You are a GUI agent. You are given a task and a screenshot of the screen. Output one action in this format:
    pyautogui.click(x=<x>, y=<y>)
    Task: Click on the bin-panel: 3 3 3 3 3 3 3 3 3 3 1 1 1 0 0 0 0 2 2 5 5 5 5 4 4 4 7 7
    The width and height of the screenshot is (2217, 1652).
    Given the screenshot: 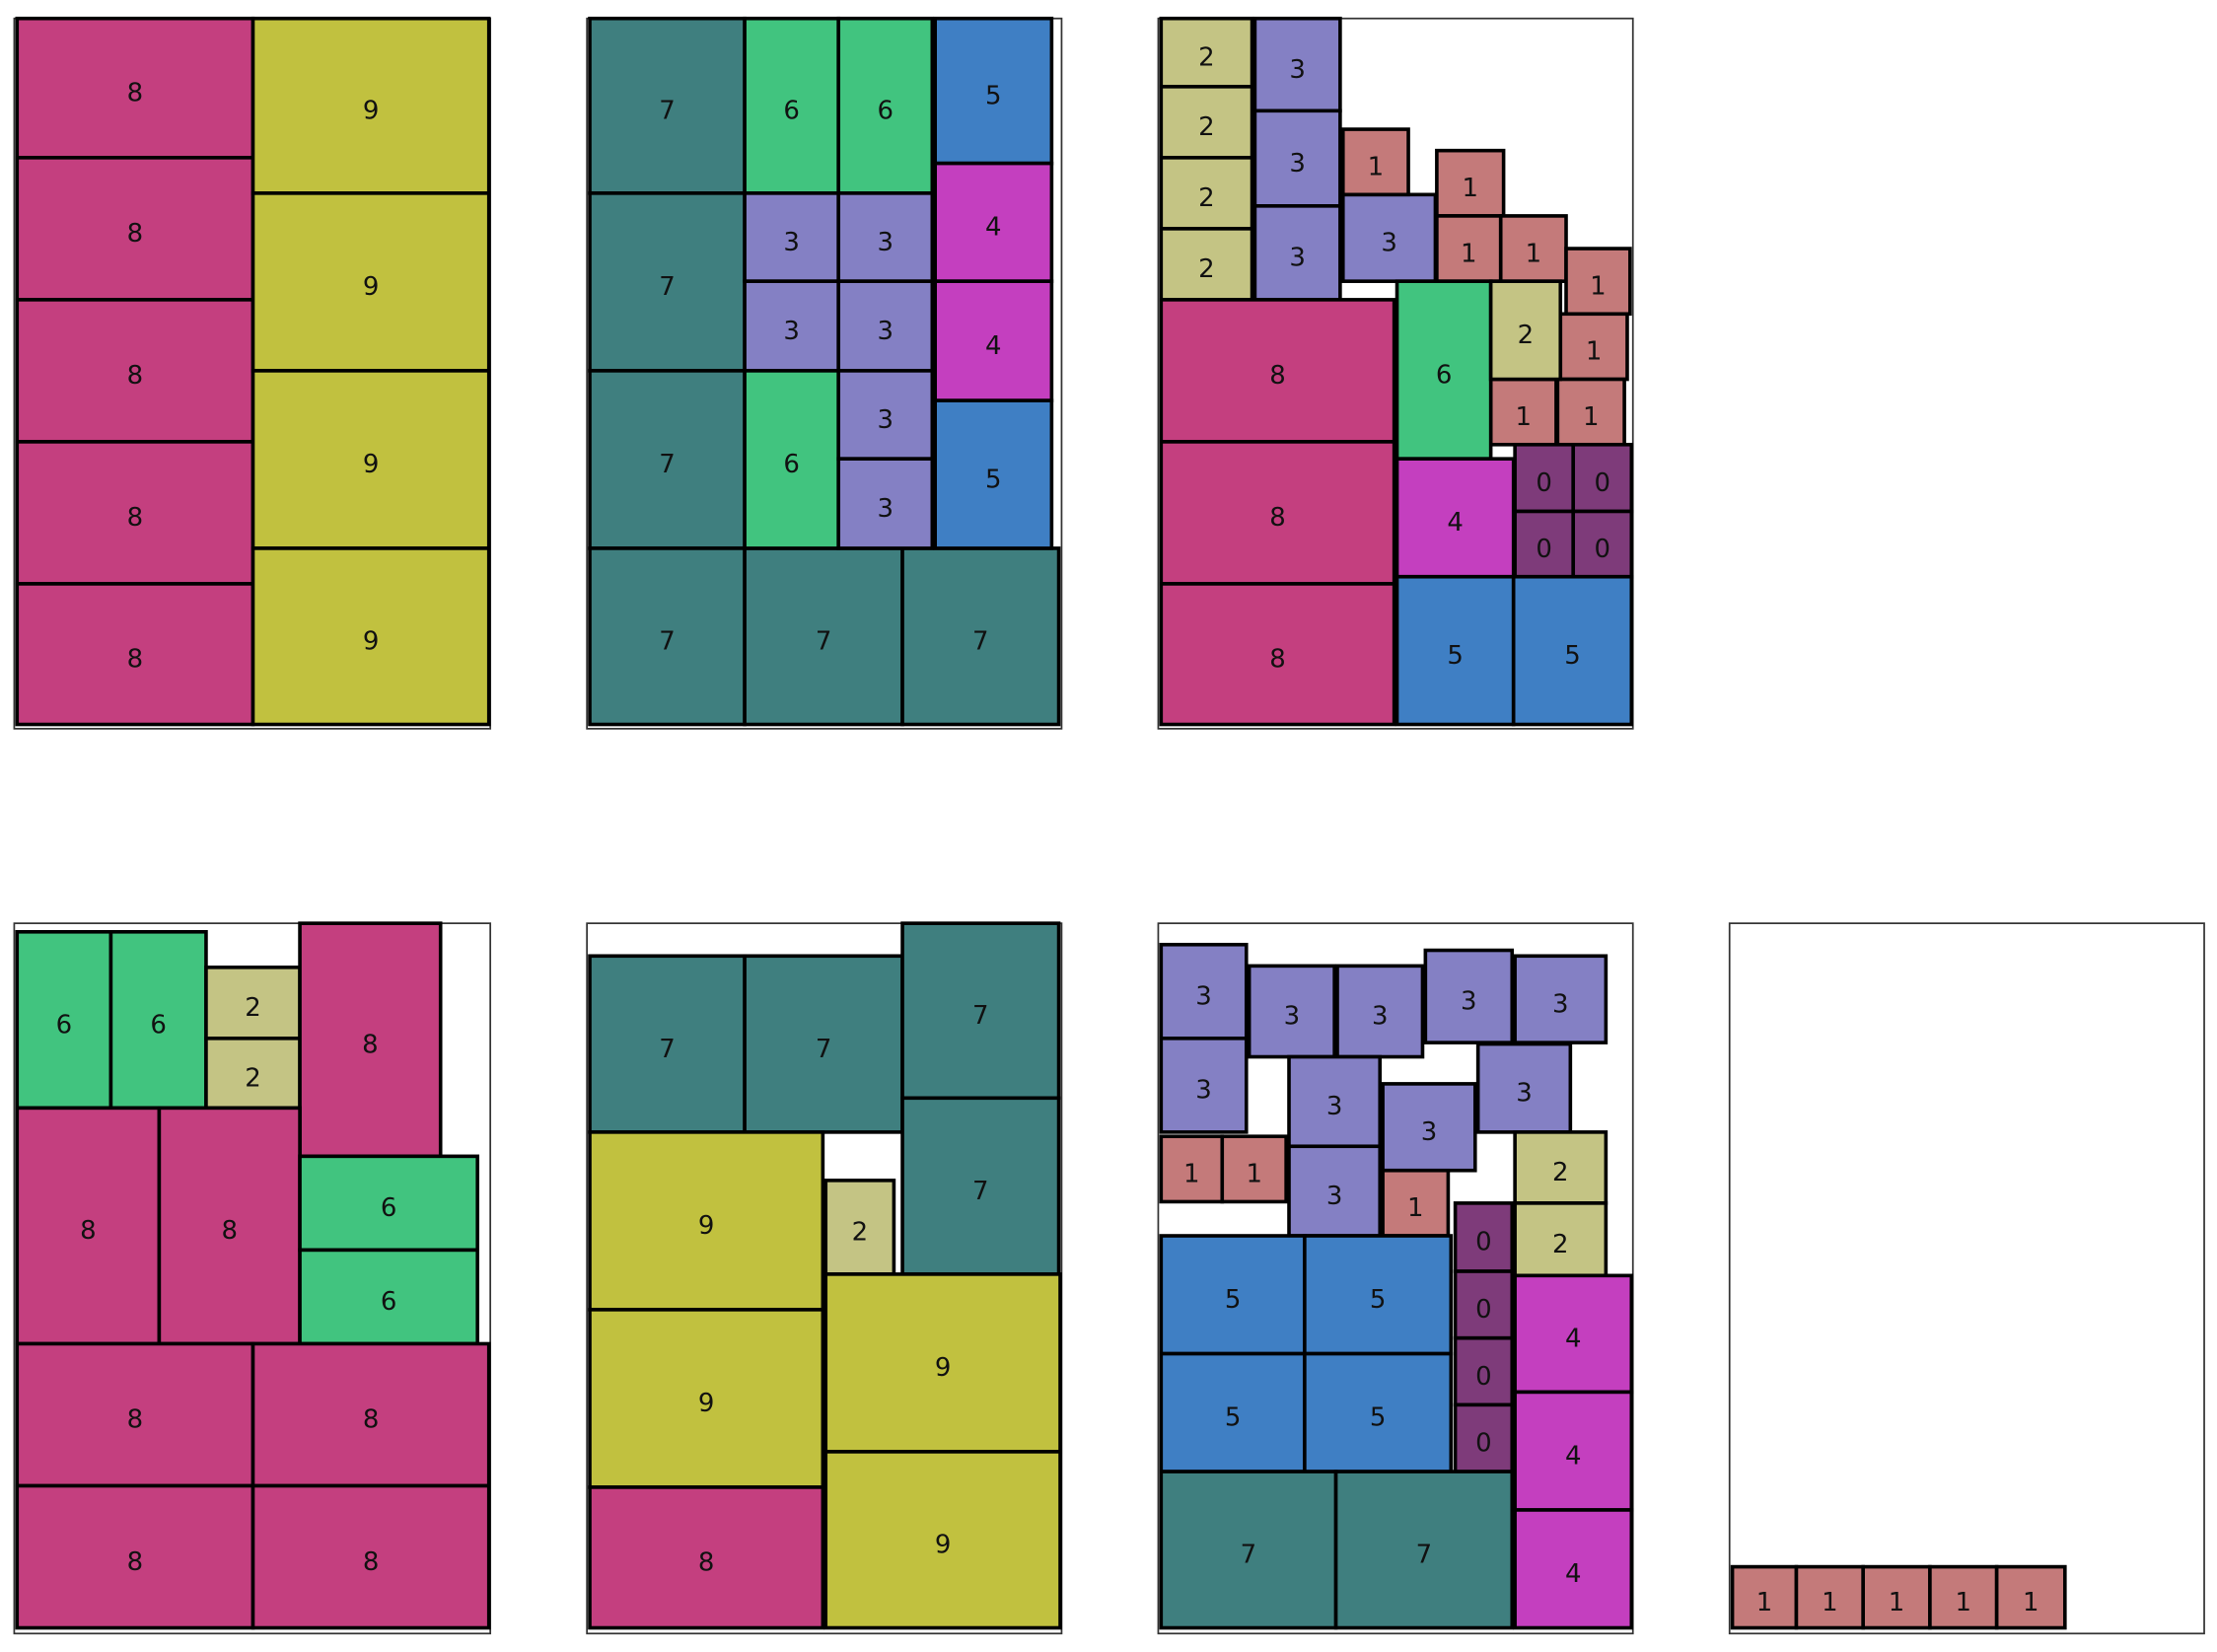 What is the action you would take?
    pyautogui.click(x=1395, y=1279)
    